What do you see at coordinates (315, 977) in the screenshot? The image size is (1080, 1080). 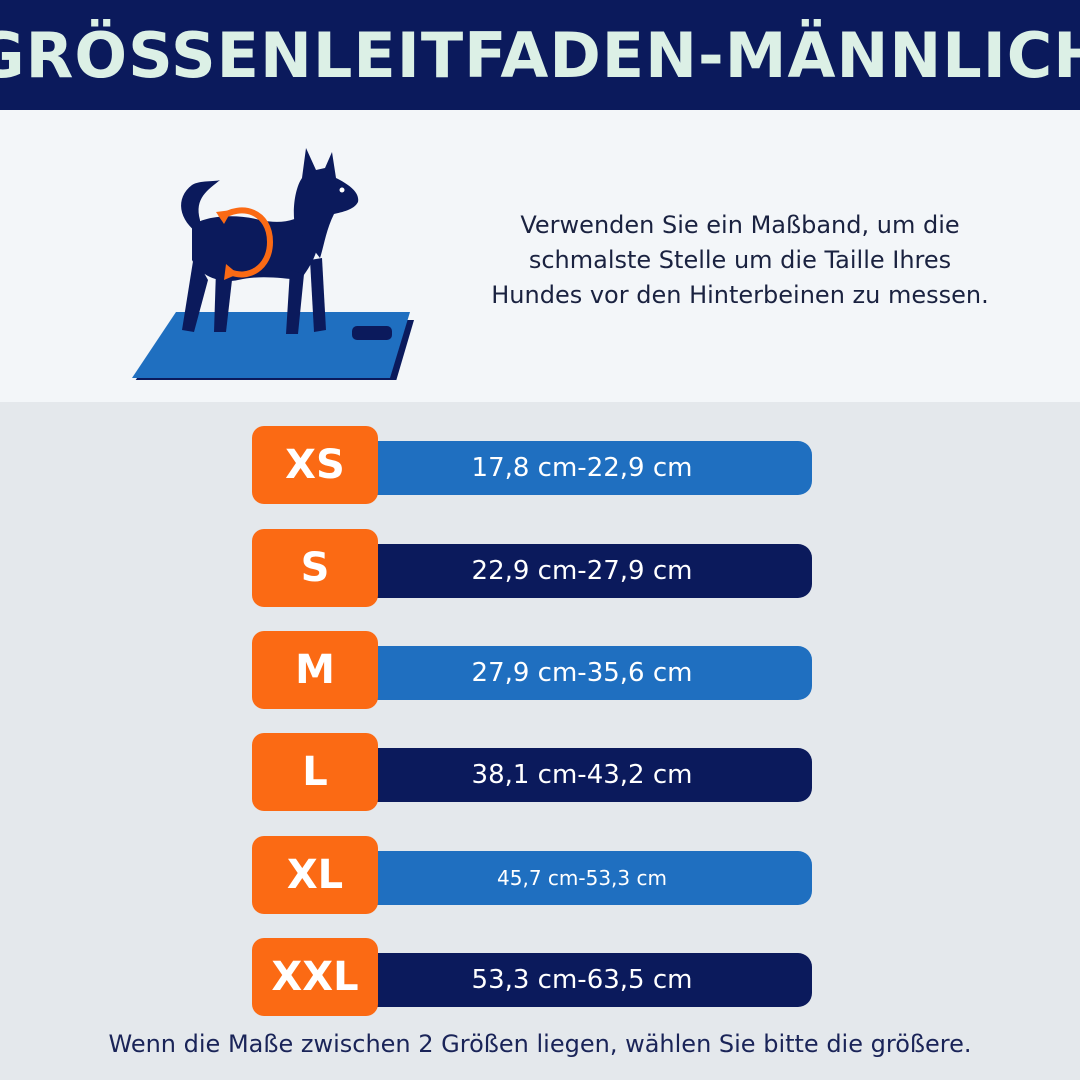 I see `size-label: XXL` at bounding box center [315, 977].